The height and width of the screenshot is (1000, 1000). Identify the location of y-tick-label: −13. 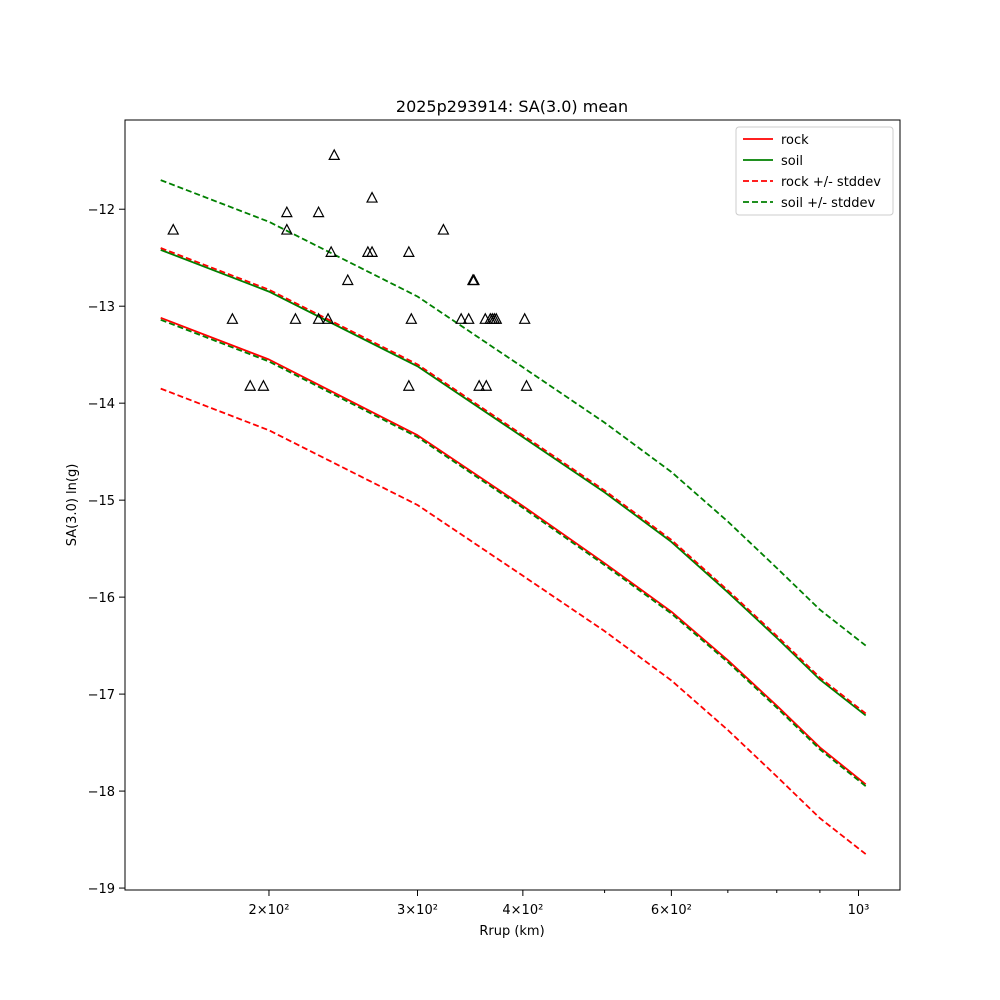
(101, 307).